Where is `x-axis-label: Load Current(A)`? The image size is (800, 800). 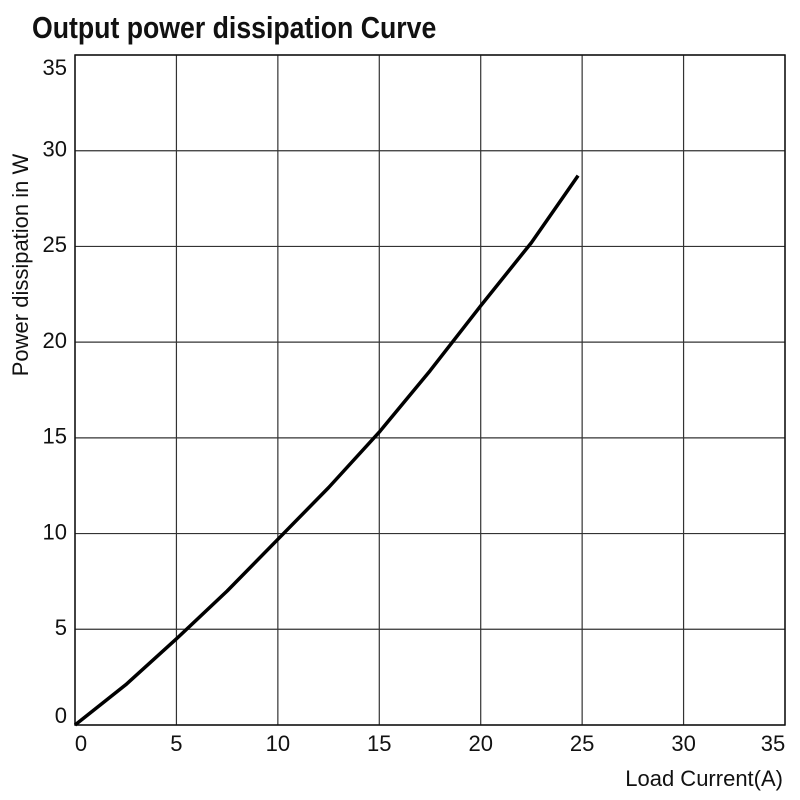 x-axis-label: Load Current(A) is located at coordinates (704, 778).